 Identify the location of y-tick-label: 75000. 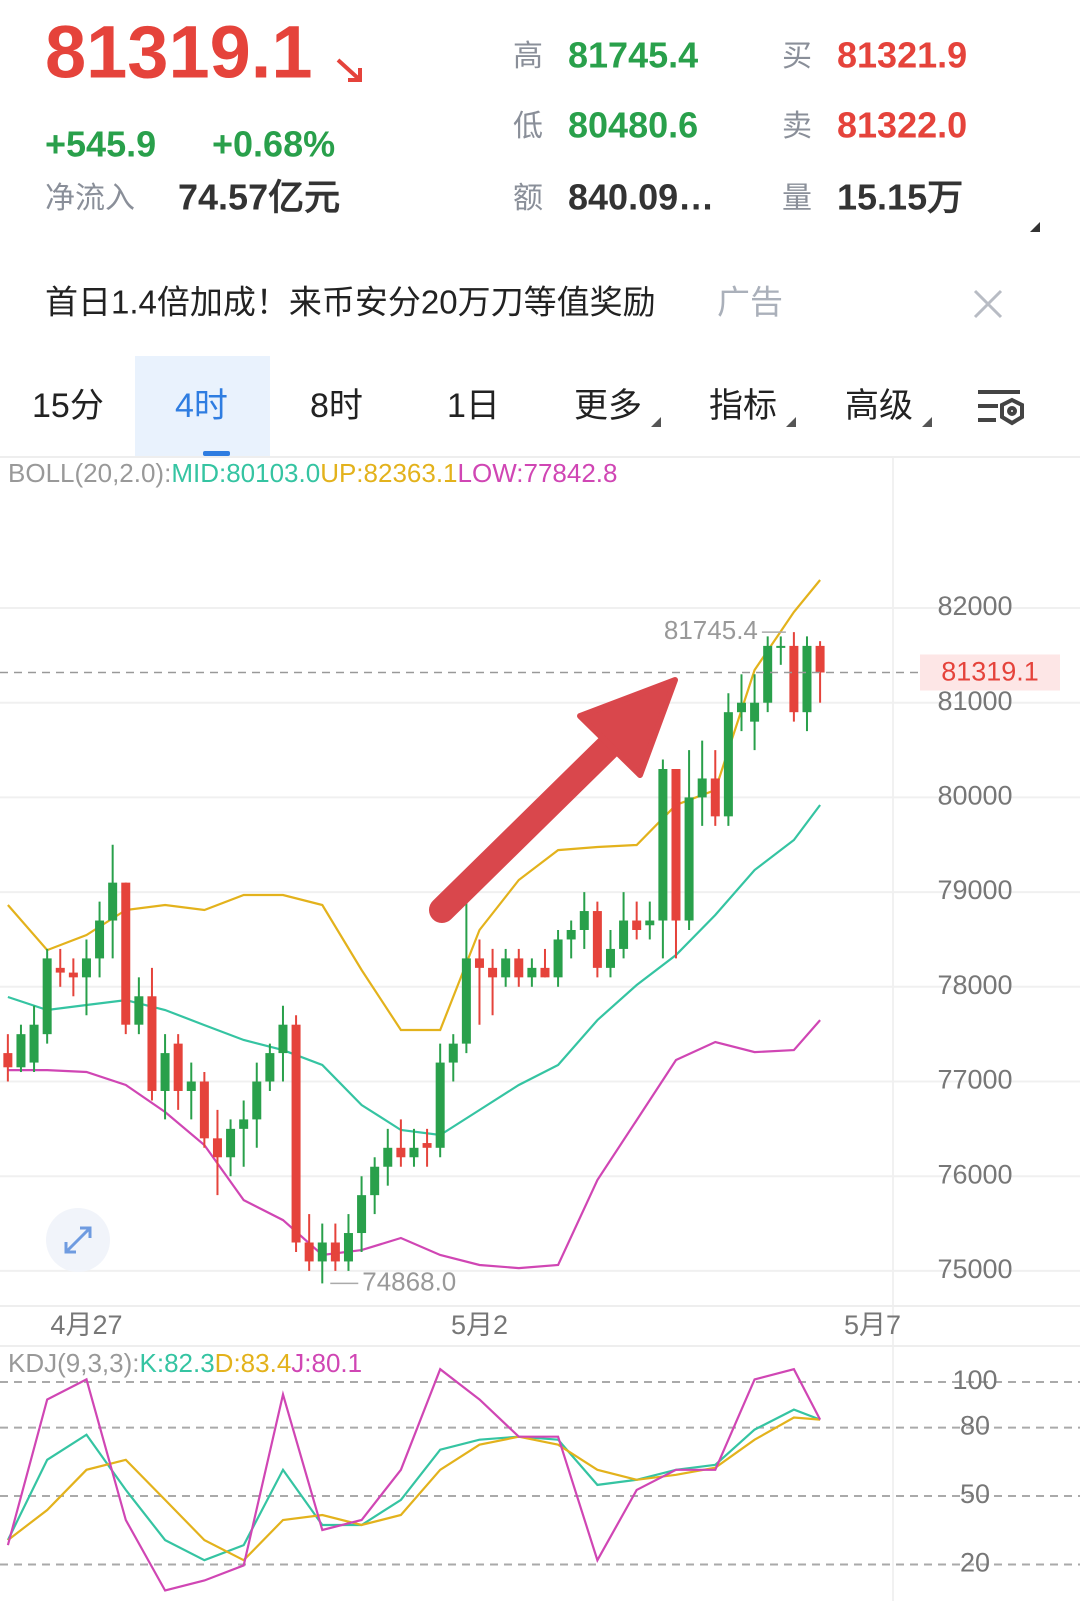
(974, 1269).